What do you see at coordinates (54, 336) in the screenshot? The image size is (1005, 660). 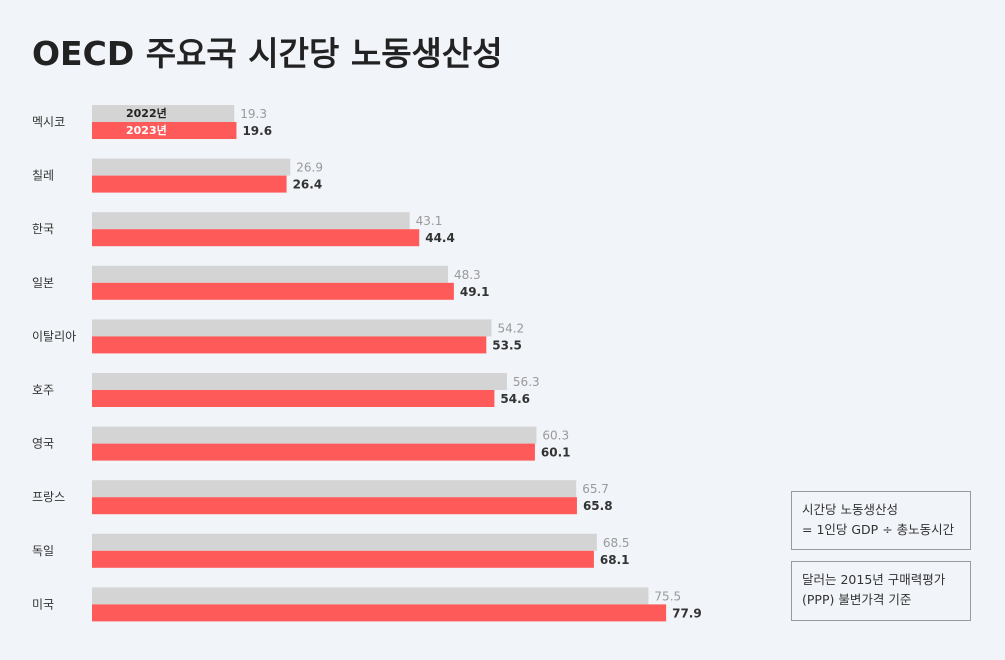 I see `category-label: 이탈리아` at bounding box center [54, 336].